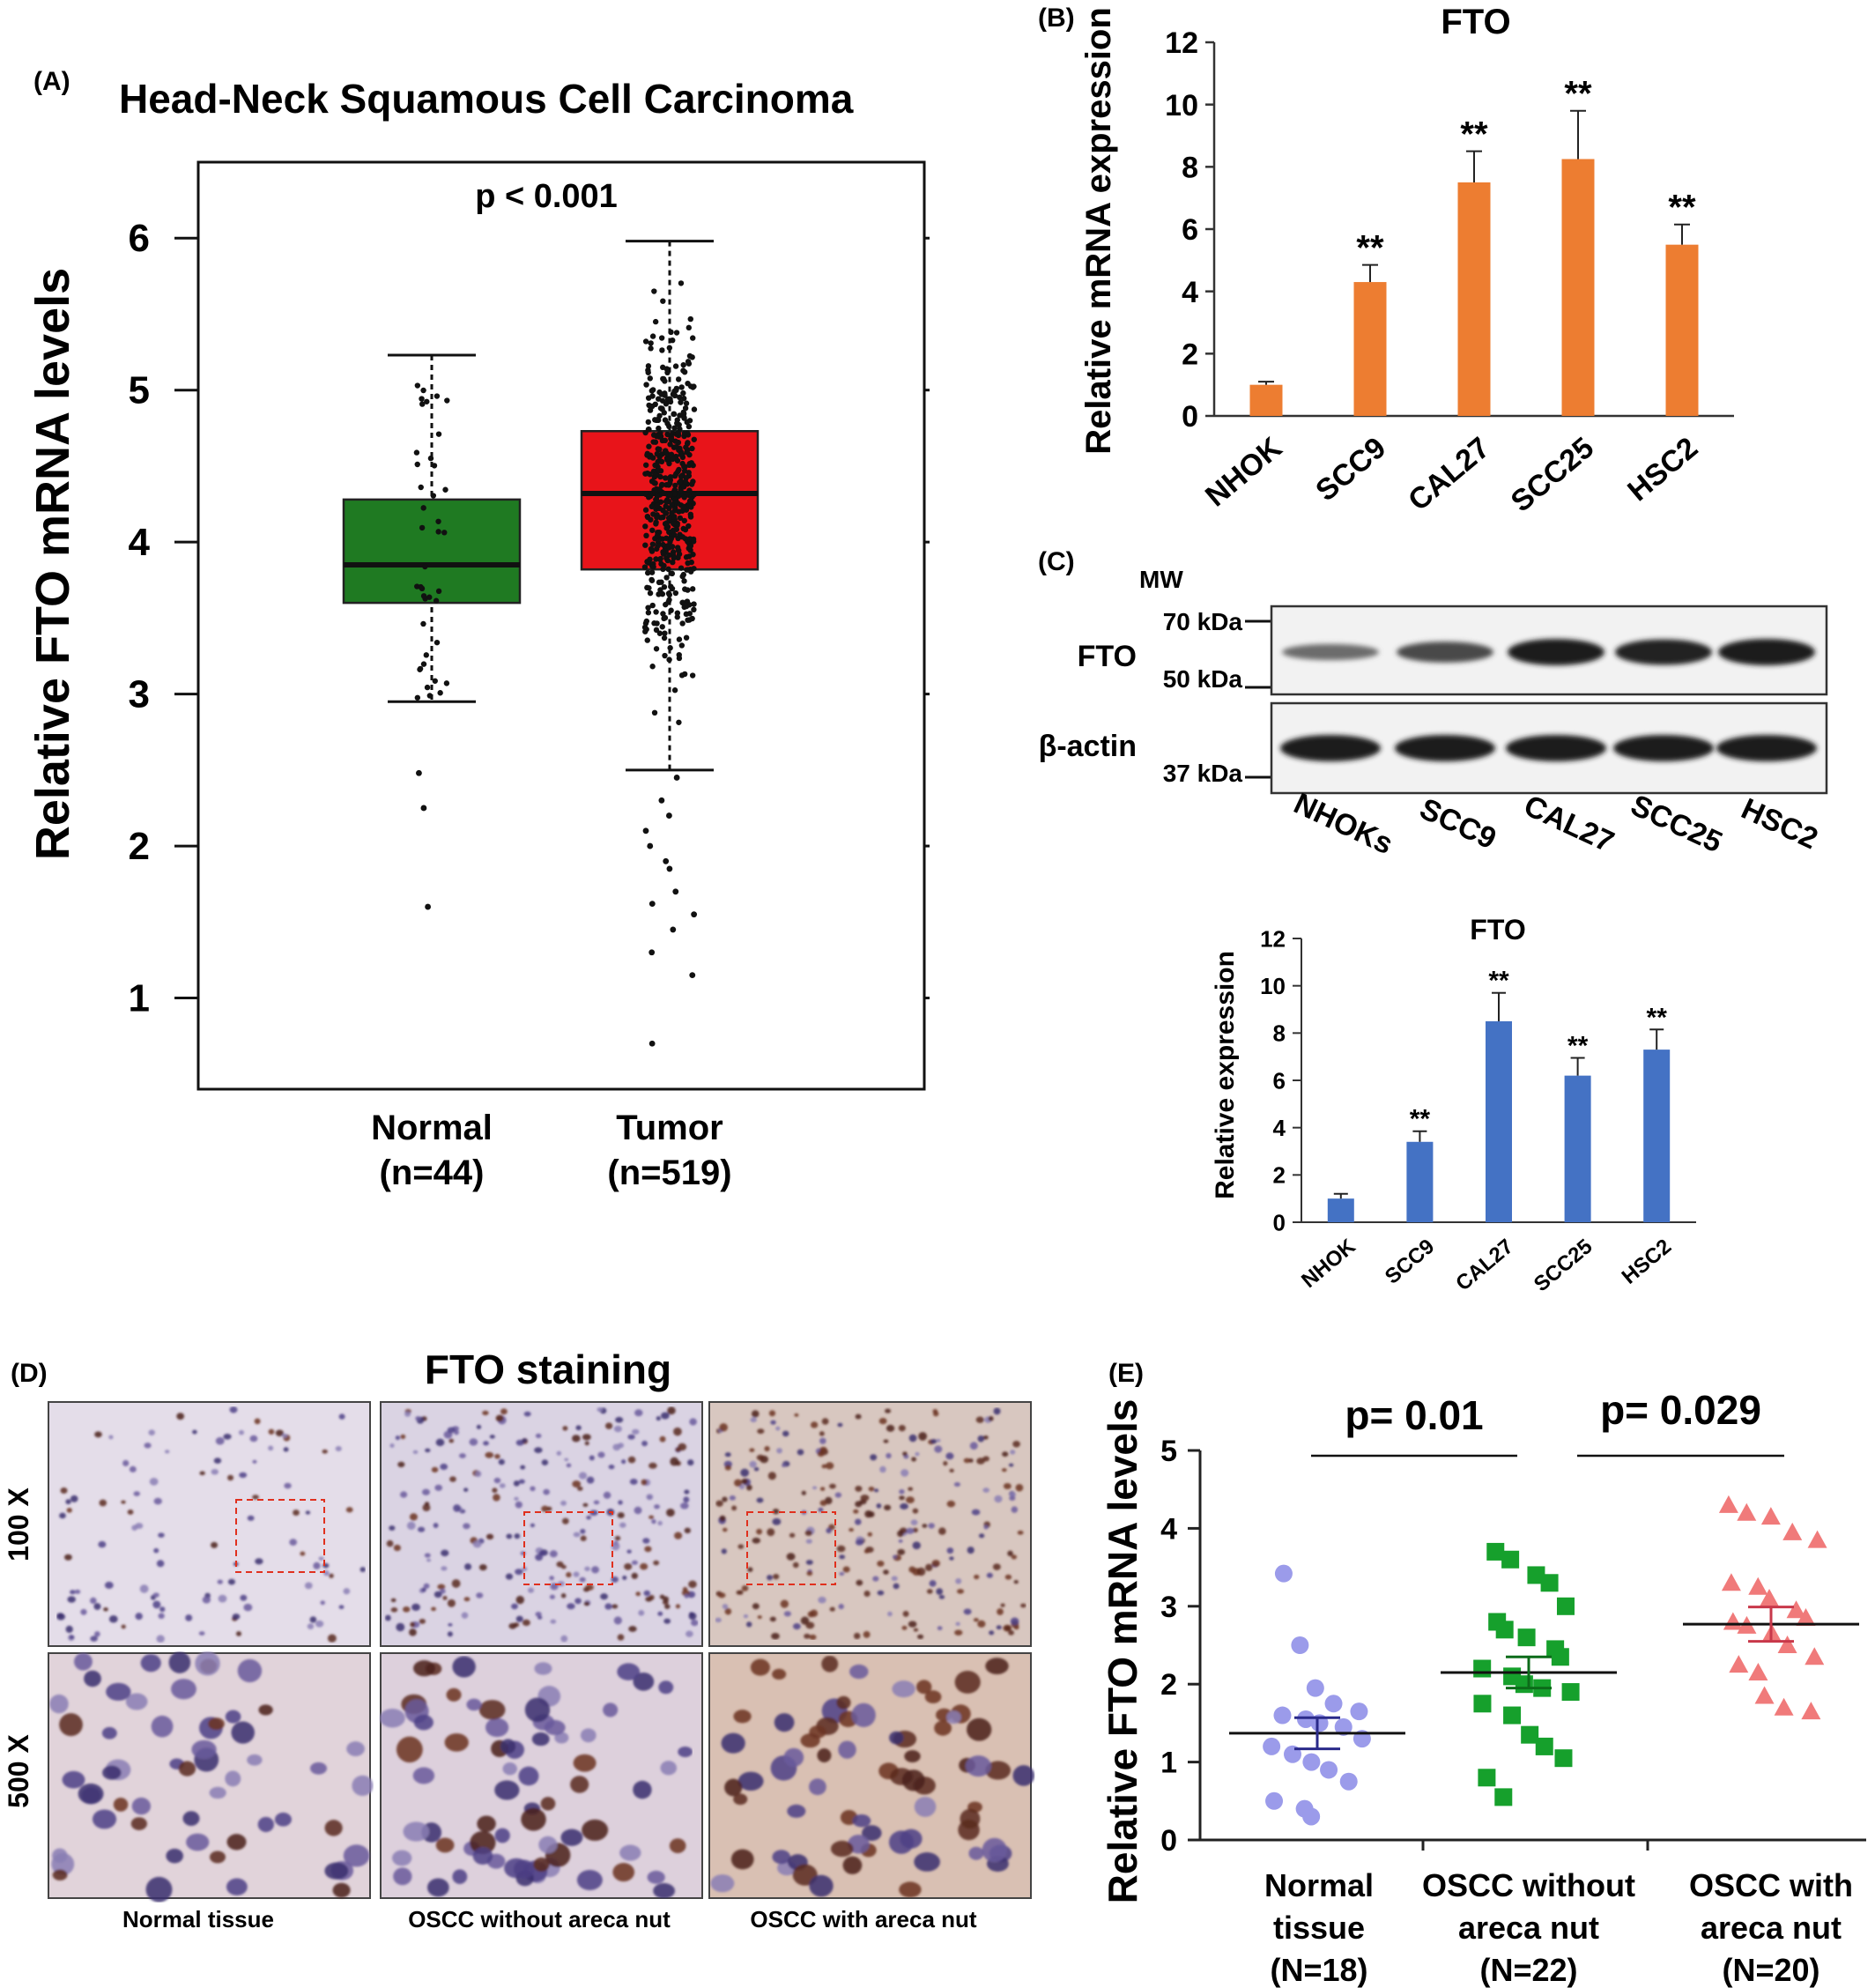 This screenshot has width=1875, height=1988. What do you see at coordinates (1771, 1970) in the screenshot?
I see `x-group-n: (N=20)` at bounding box center [1771, 1970].